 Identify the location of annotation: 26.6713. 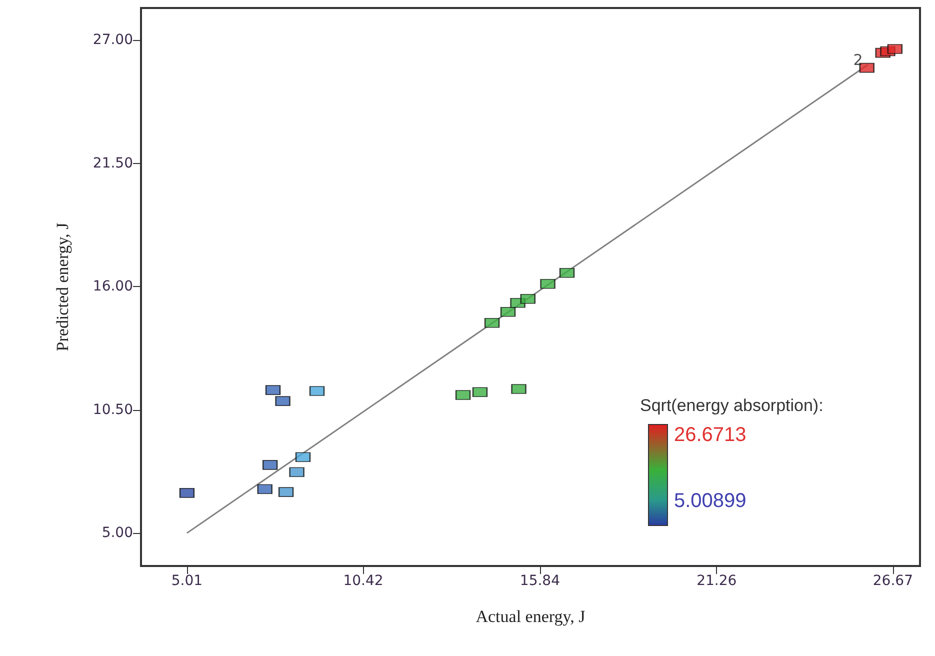
(710, 435).